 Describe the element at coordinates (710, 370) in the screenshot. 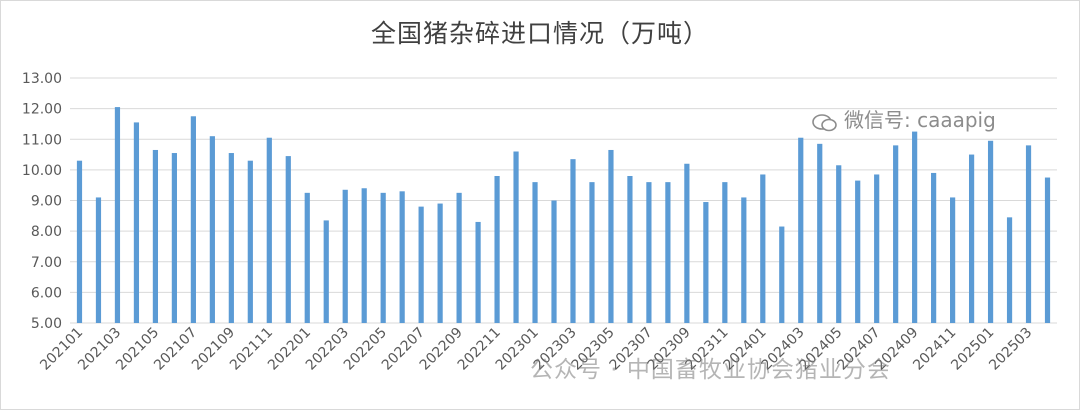

I see `account-watermark: 公众号 · 中国畜牧业协会猪业分会` at that location.